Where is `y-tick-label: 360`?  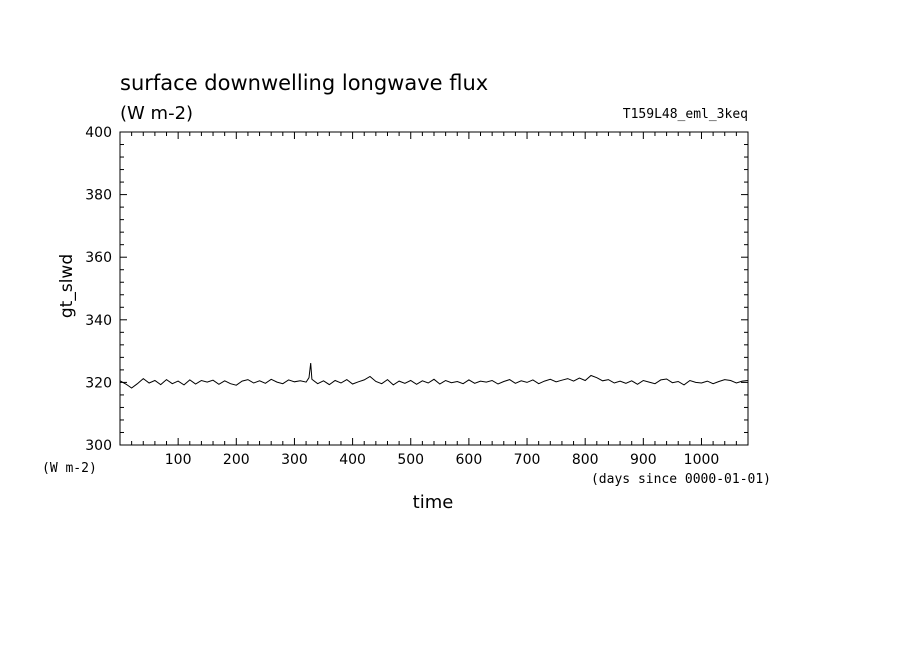
y-tick-label: 360 is located at coordinates (98, 258).